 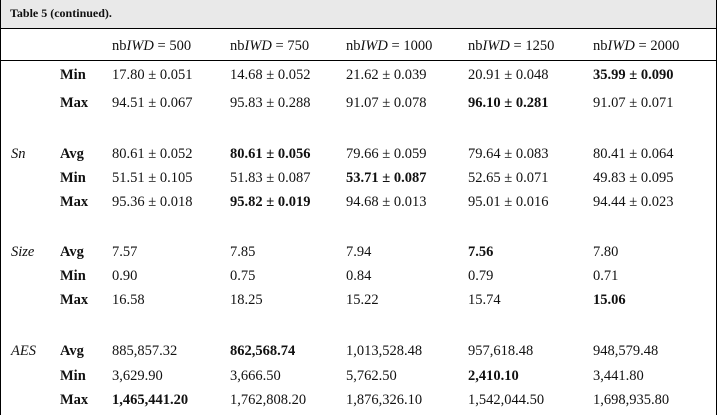 I want to click on table-cell: 95.36 ± 0.018, so click(x=152, y=202).